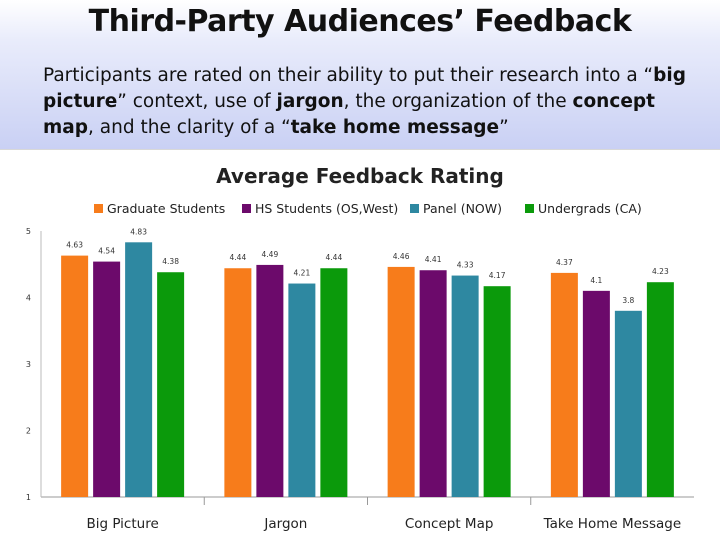  I want to click on data-label: 4.41, so click(433, 259).